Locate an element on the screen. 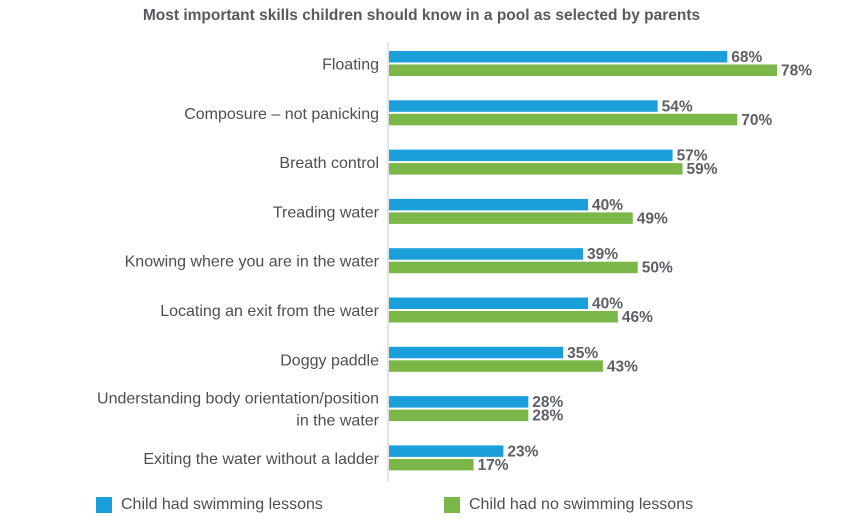 Image resolution: width=843 pixels, height=525 pixels. legend-item-no-swimming-lessons: Child had no swimming lessons is located at coordinates (568, 505).